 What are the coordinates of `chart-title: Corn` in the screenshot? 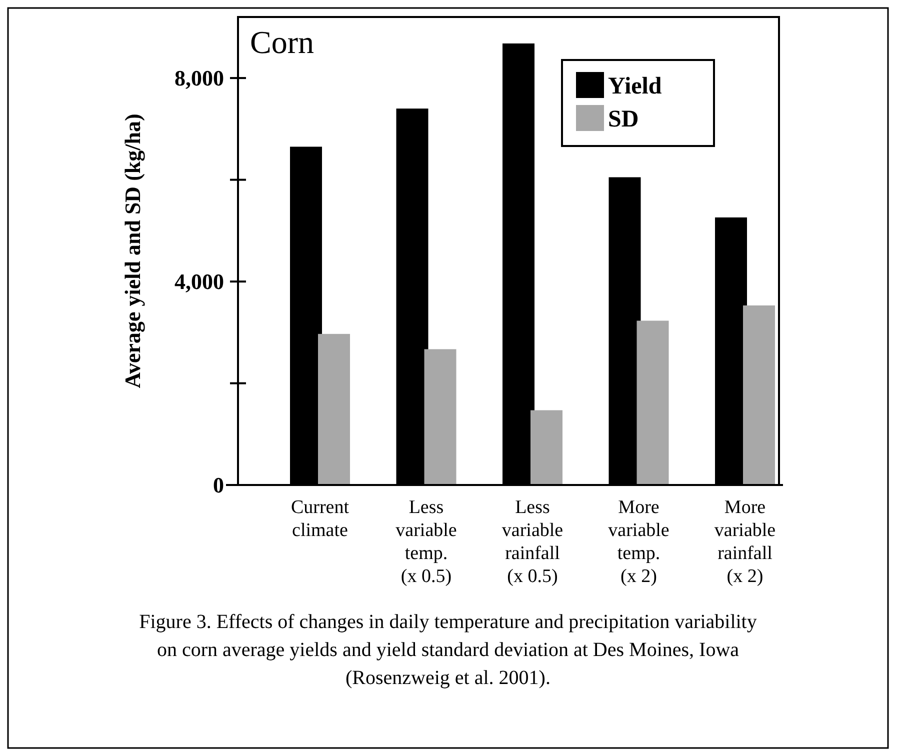 It's located at (282, 42).